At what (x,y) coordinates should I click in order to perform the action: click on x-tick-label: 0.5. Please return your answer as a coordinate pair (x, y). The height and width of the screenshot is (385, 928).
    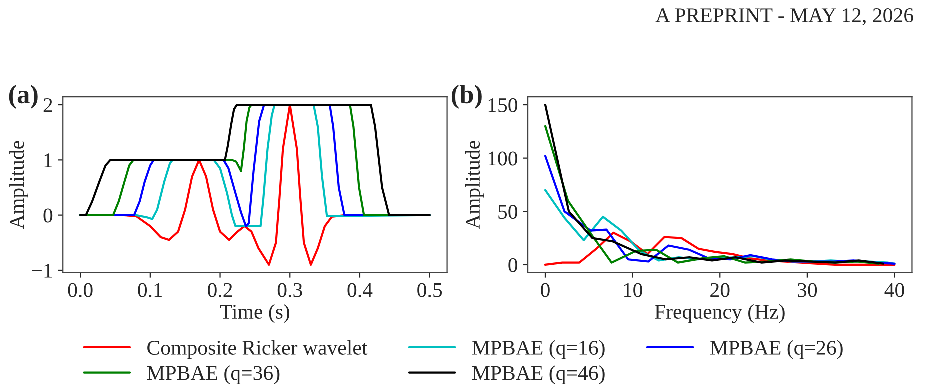
    Looking at the image, I should click on (430, 290).